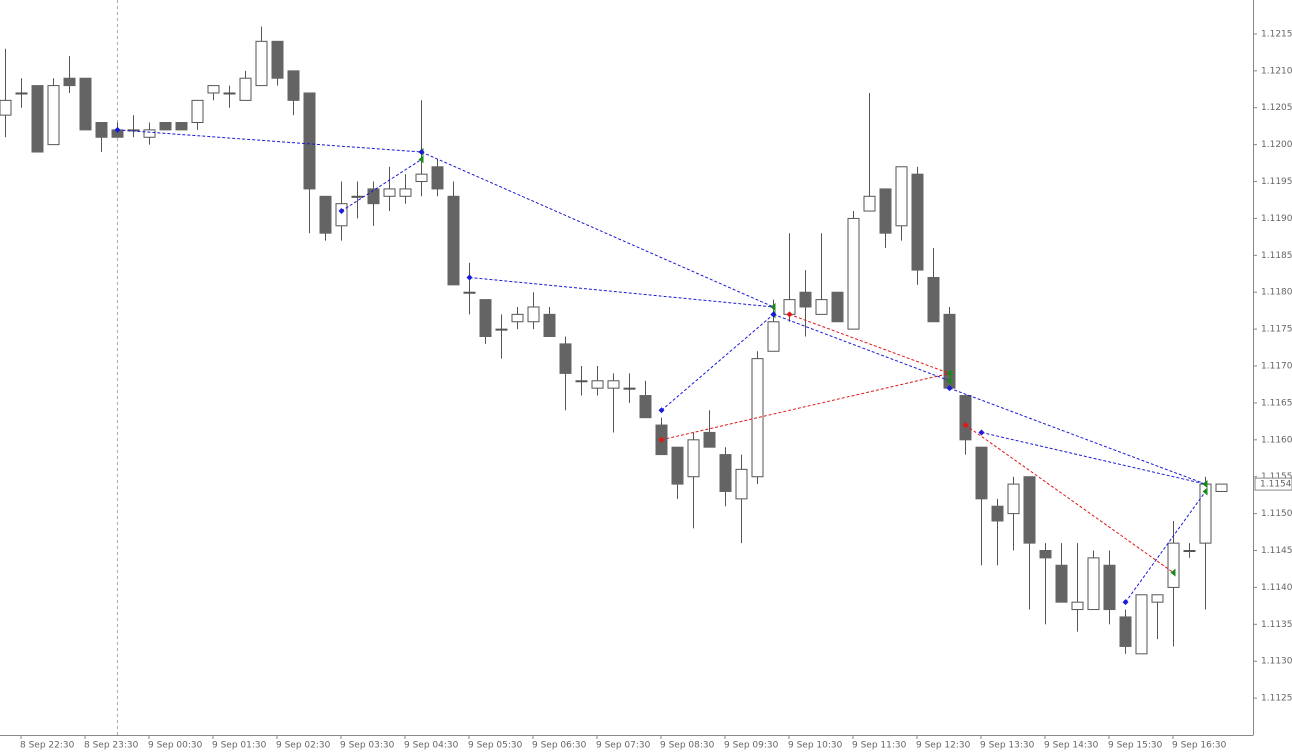 Image resolution: width=1292 pixels, height=753 pixels. I want to click on x-tick-label: 9 Sep 16:30, so click(1199, 746).